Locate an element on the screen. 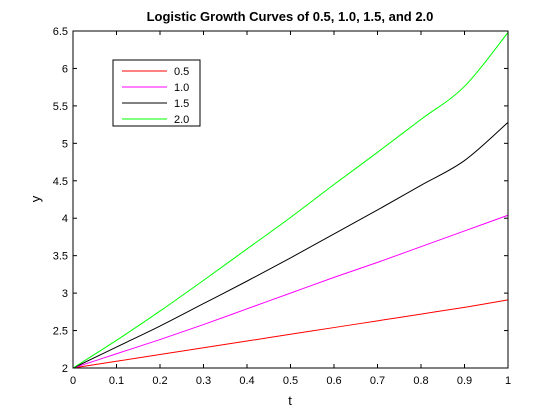  y-tick-label: 6.5 is located at coordinates (60, 32).